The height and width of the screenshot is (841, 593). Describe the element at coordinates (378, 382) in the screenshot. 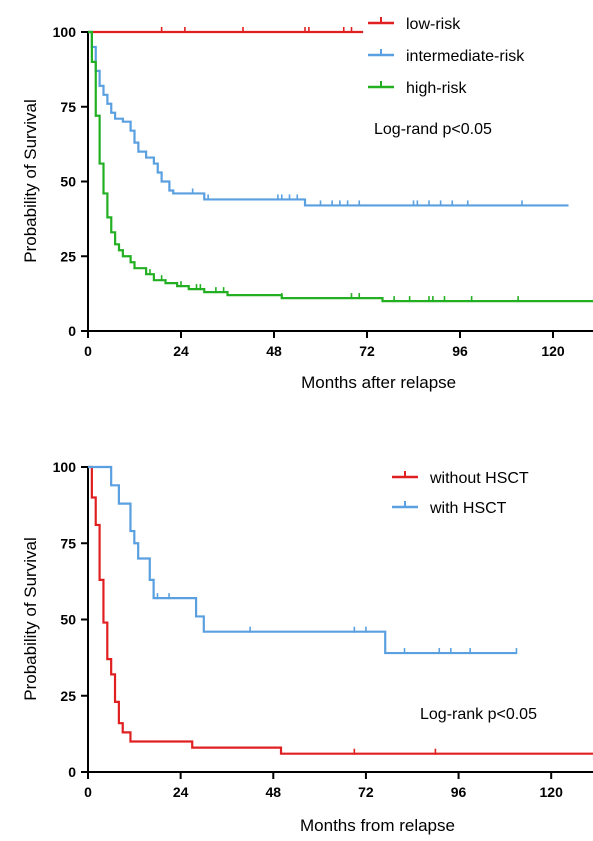

I see `x-axis-label: Months after relapse` at that location.